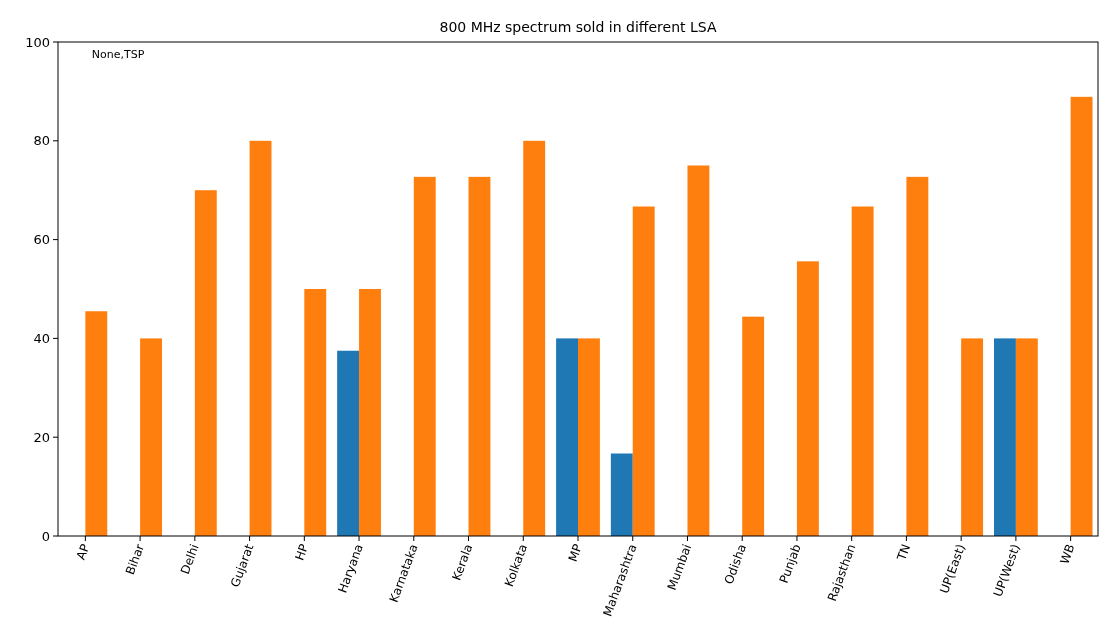  I want to click on x-tick-label: HP, so click(302, 552).